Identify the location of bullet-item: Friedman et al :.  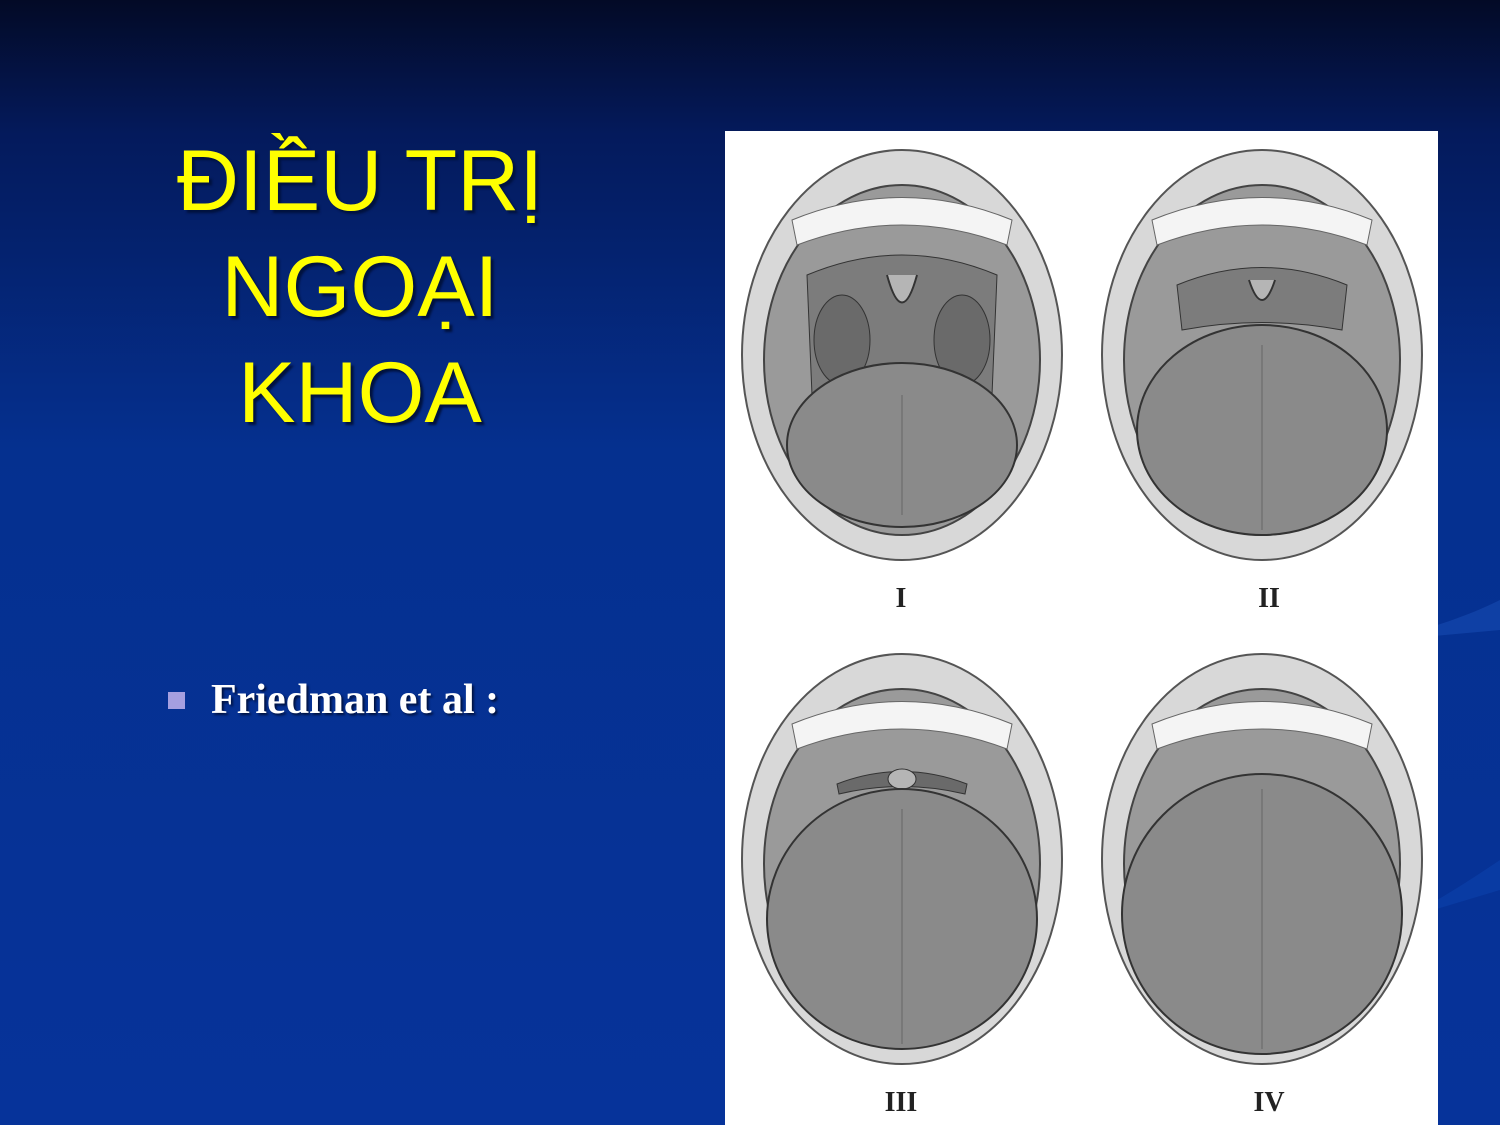
(333, 700).